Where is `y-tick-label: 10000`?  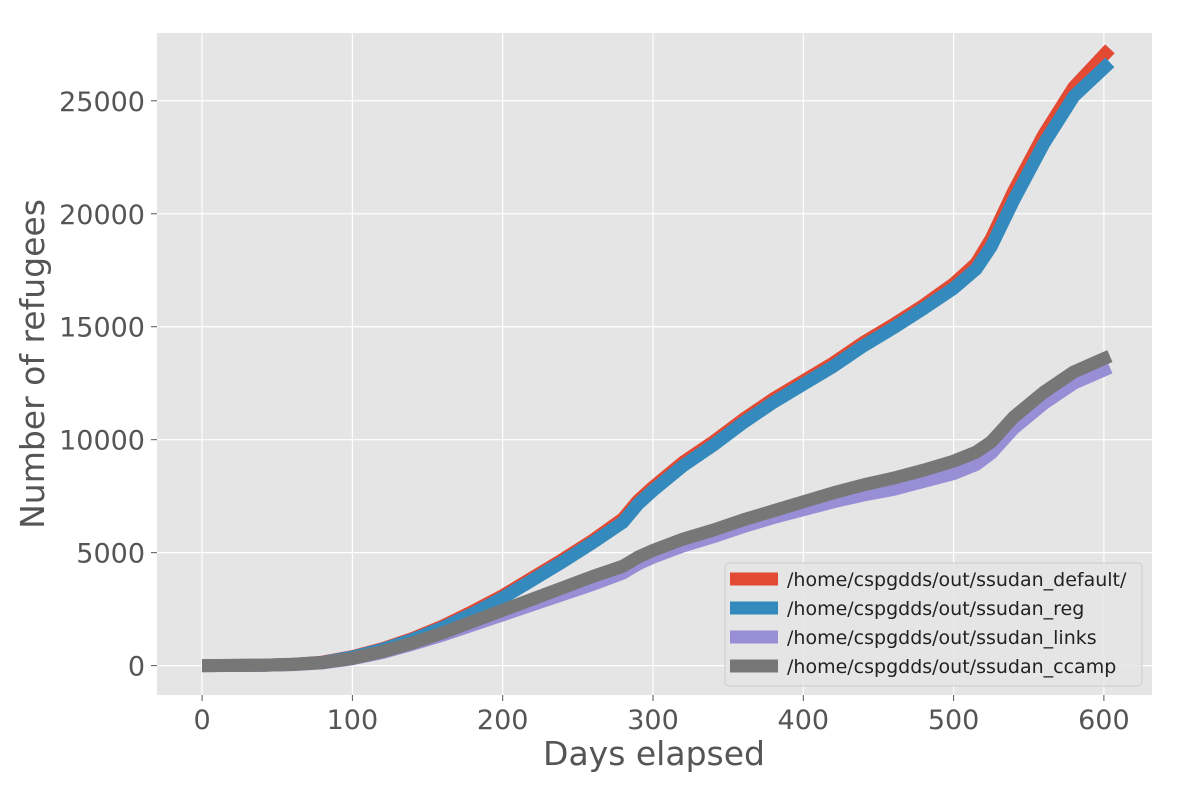 y-tick-label: 10000 is located at coordinates (102, 441).